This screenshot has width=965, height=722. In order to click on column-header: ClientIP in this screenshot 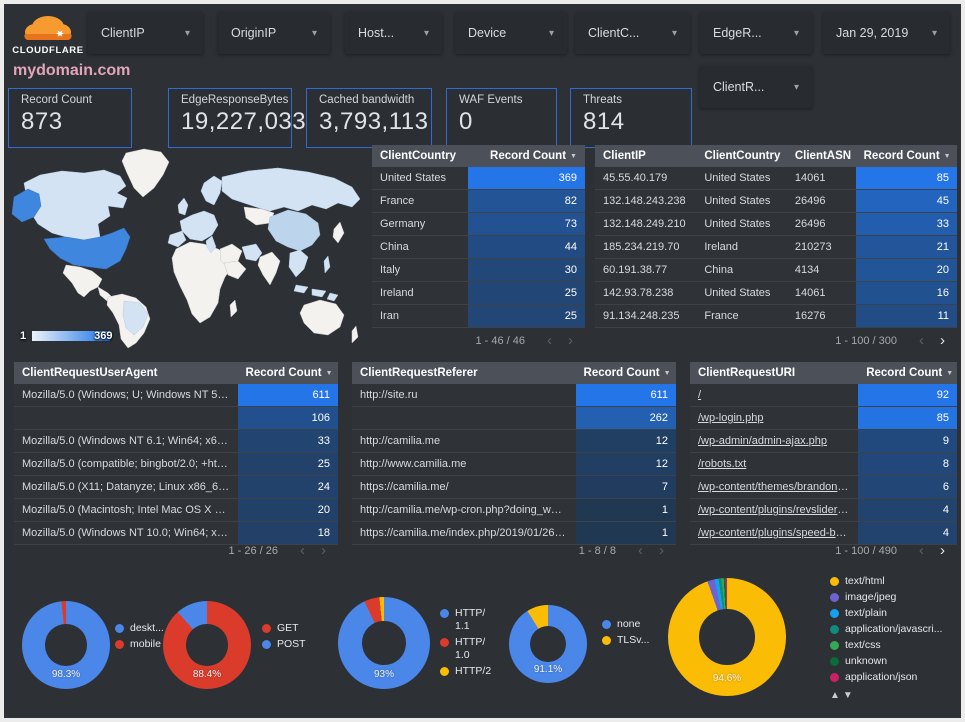, I will do `click(624, 156)`.